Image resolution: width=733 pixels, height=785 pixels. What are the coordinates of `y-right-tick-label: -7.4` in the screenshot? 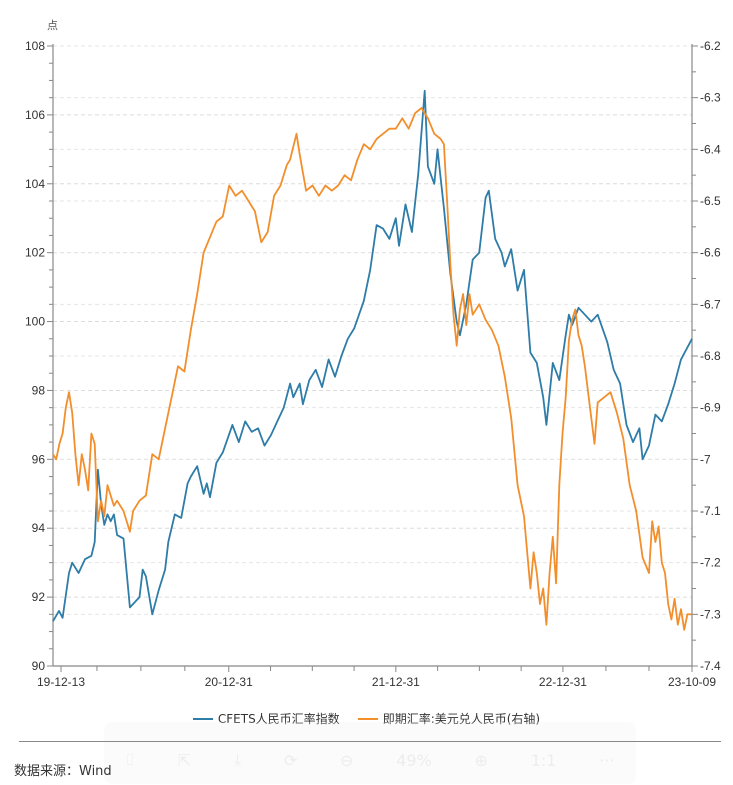 It's located at (710, 666).